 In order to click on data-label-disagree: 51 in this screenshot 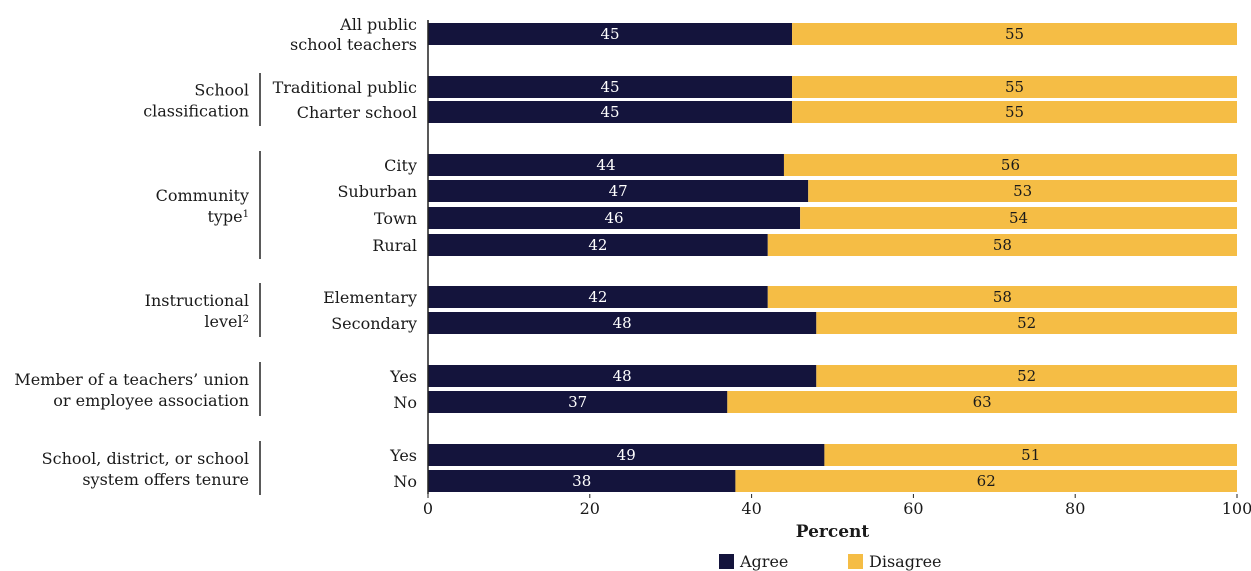, I will do `click(1030, 455)`.